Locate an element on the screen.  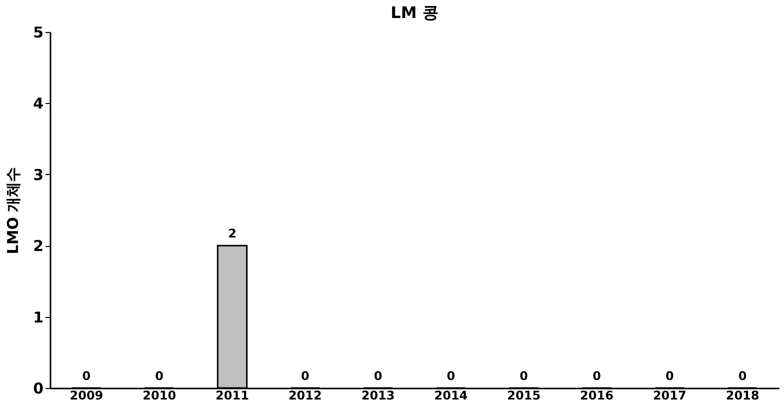
y-tick-label: 0 is located at coordinates (38, 389).